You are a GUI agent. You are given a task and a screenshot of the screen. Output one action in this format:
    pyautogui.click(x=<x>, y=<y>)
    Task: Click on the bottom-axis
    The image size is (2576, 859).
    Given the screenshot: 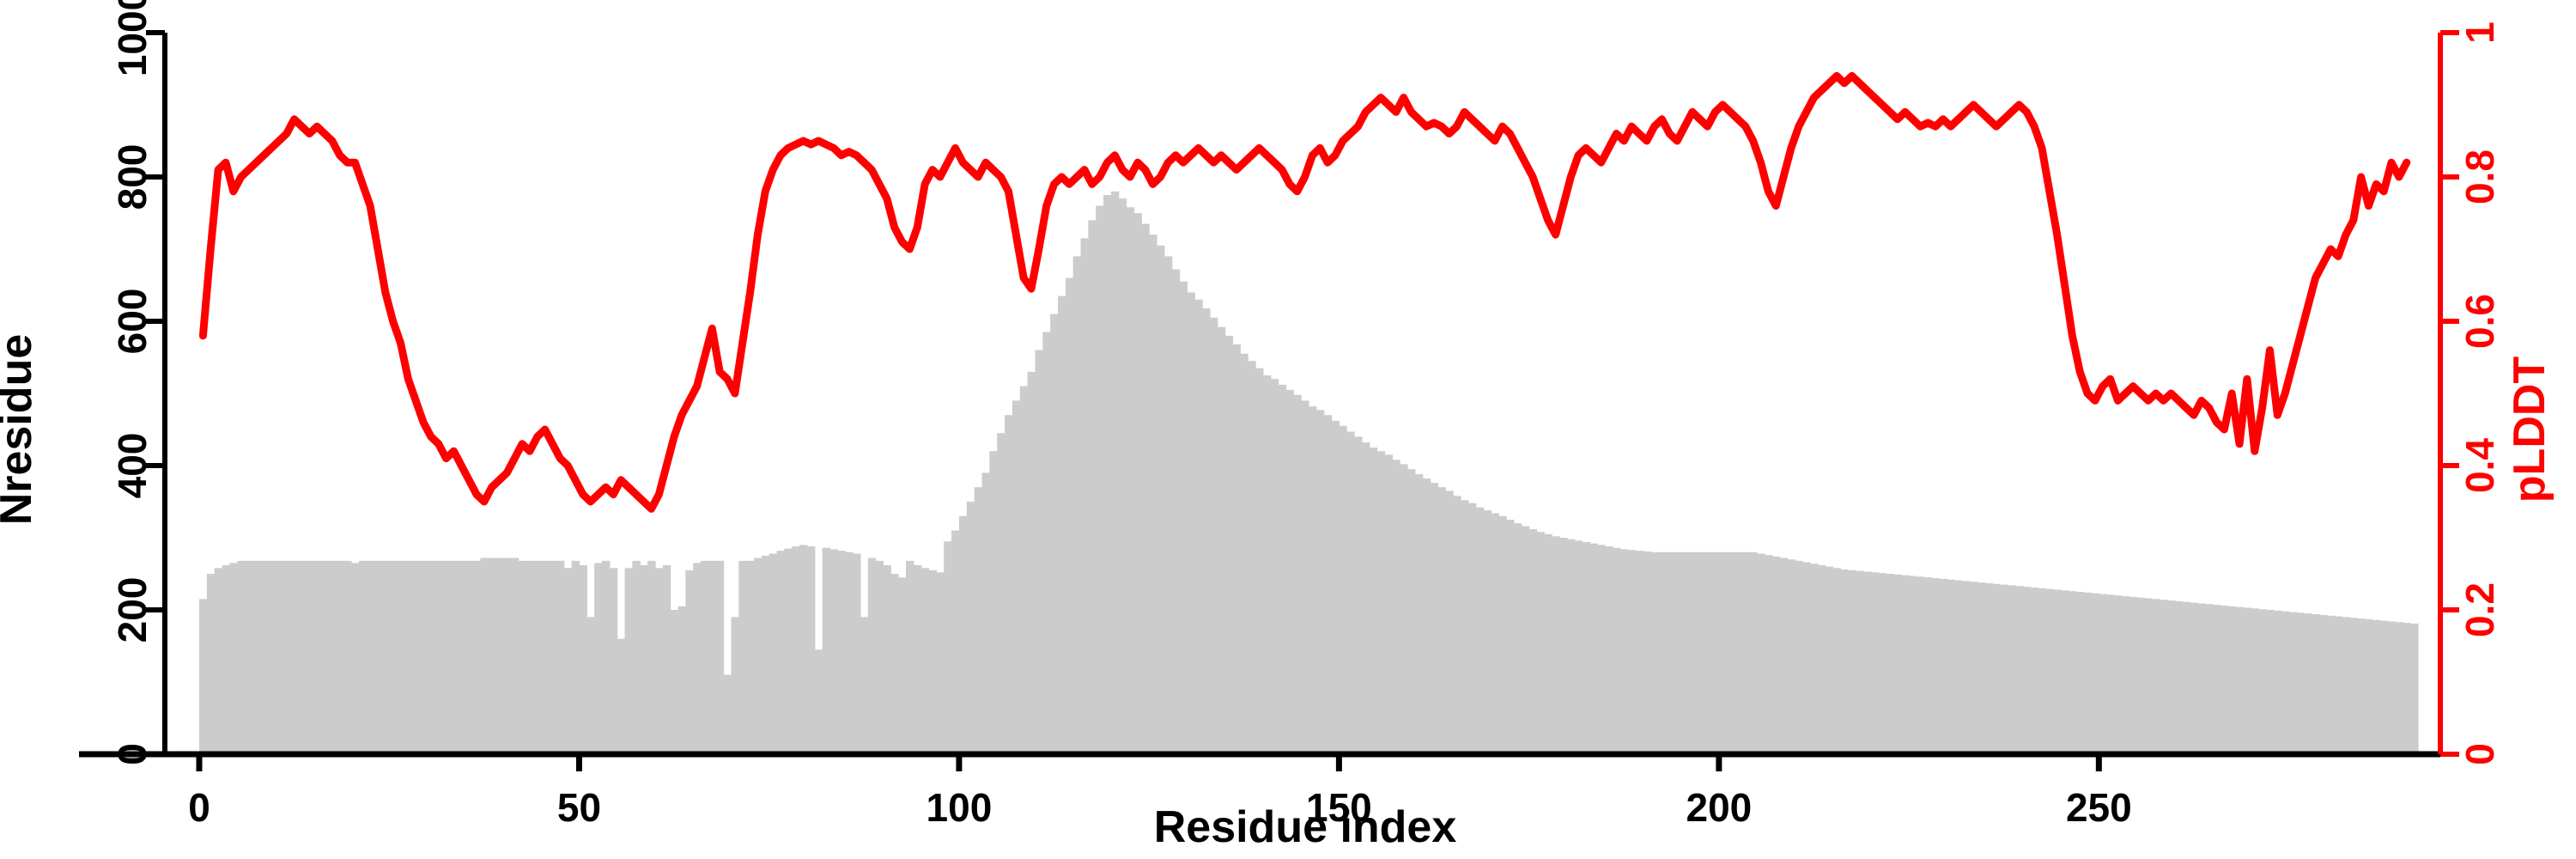 What is the action you would take?
    pyautogui.click(x=1259, y=761)
    